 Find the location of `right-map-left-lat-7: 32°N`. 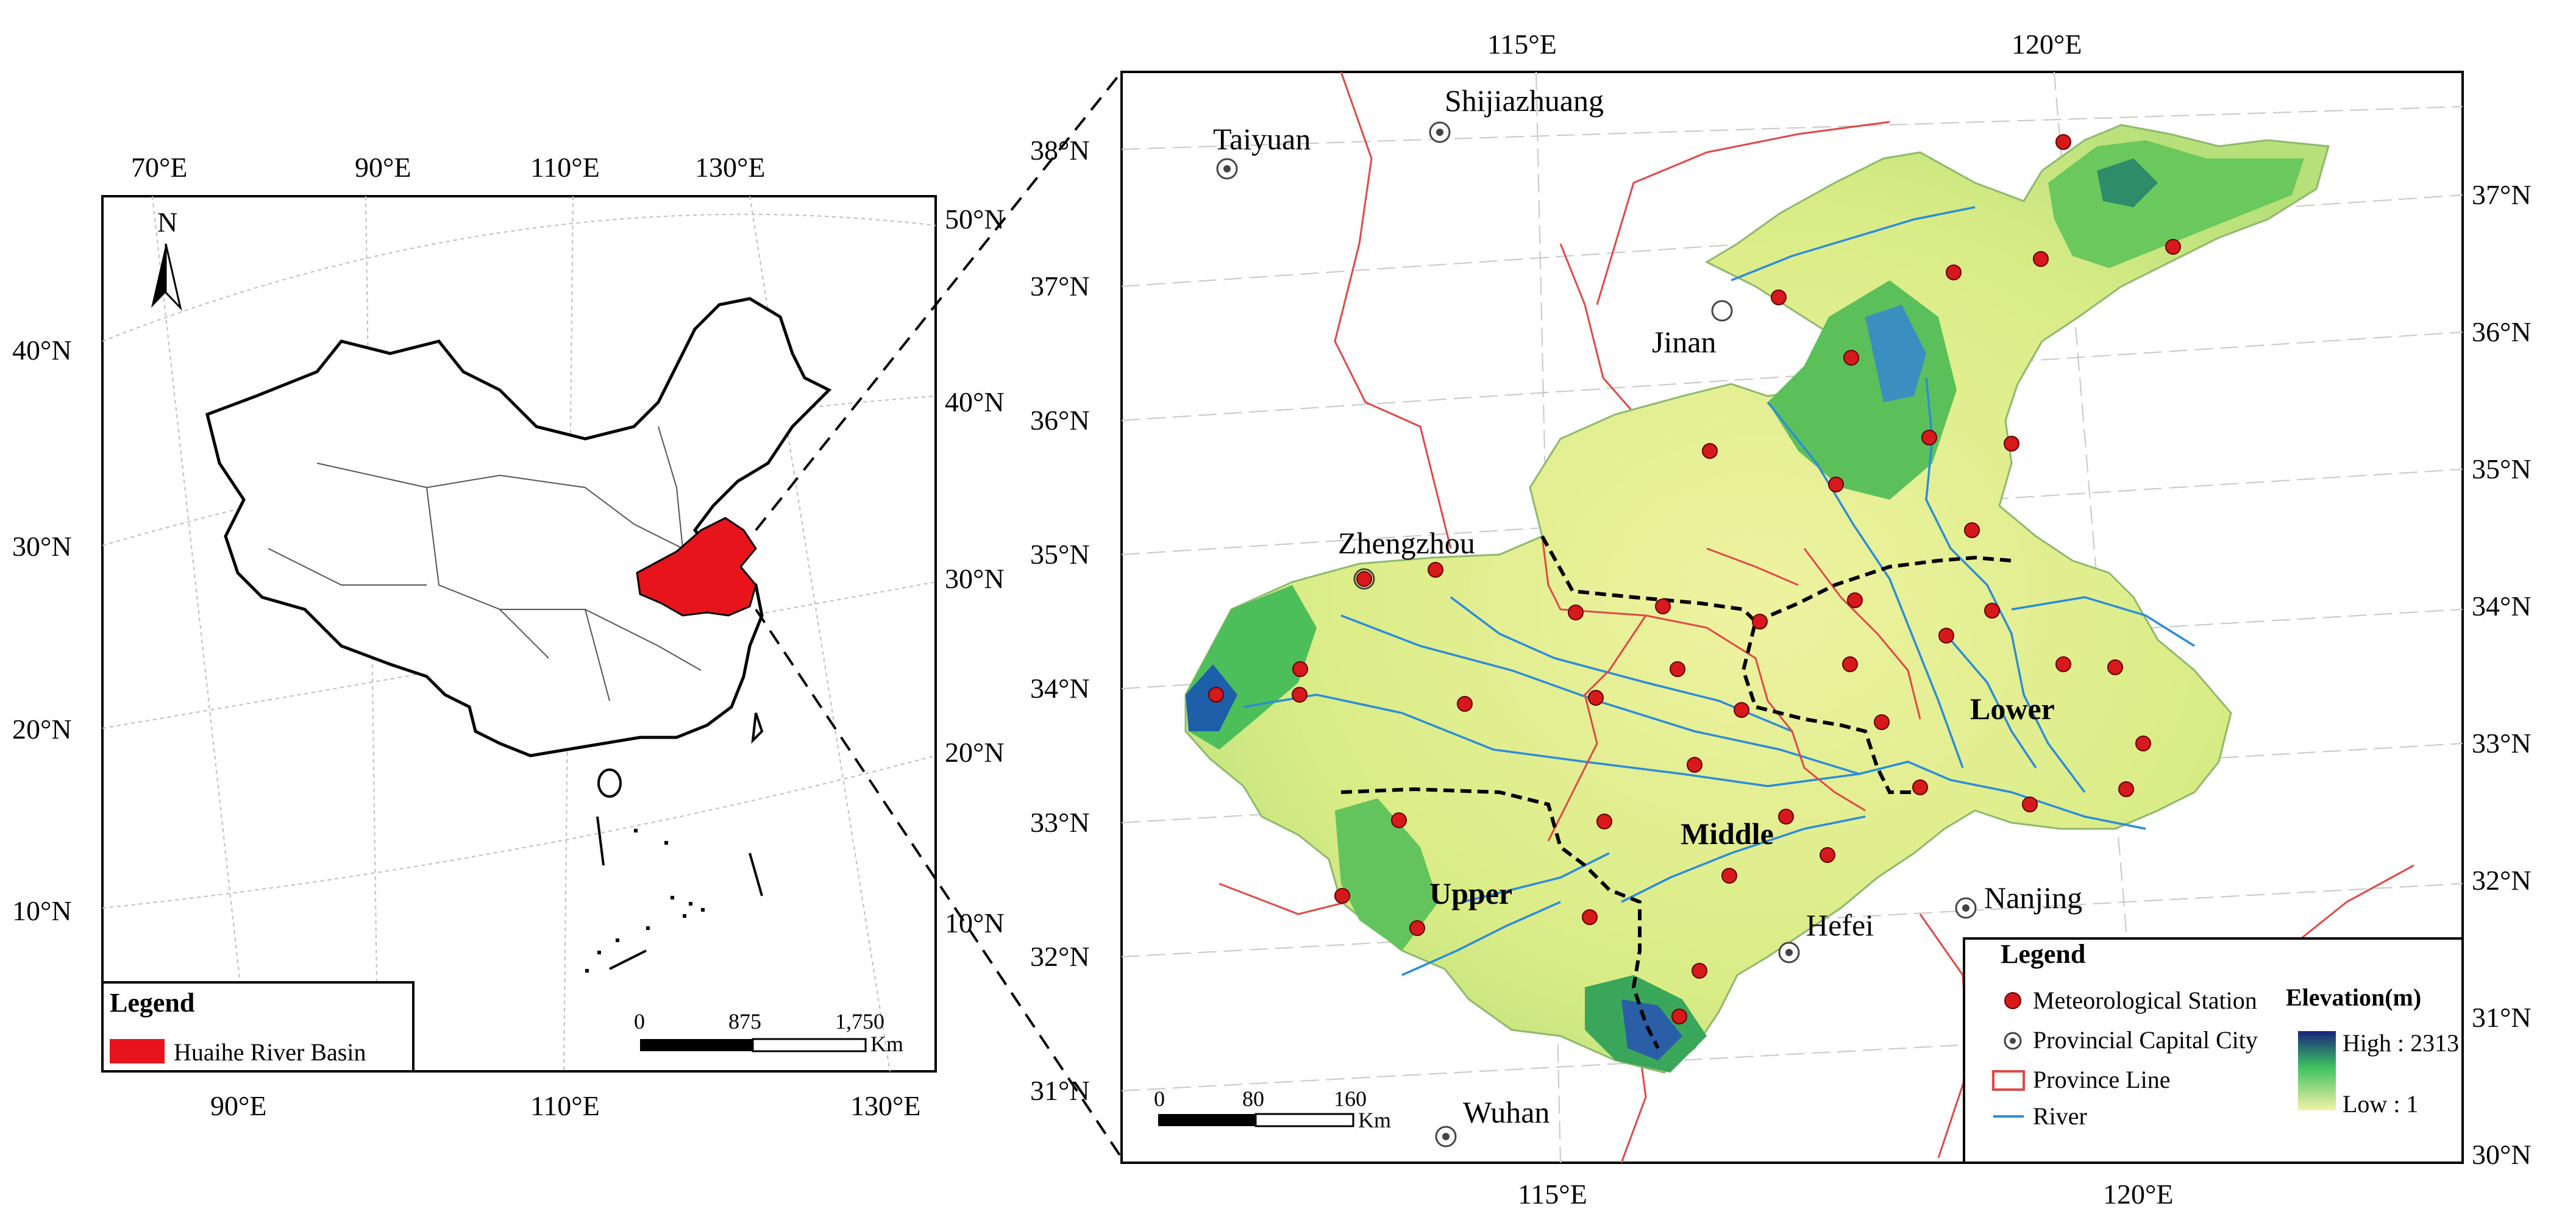

right-map-left-lat-7: 32°N is located at coordinates (1060, 956).